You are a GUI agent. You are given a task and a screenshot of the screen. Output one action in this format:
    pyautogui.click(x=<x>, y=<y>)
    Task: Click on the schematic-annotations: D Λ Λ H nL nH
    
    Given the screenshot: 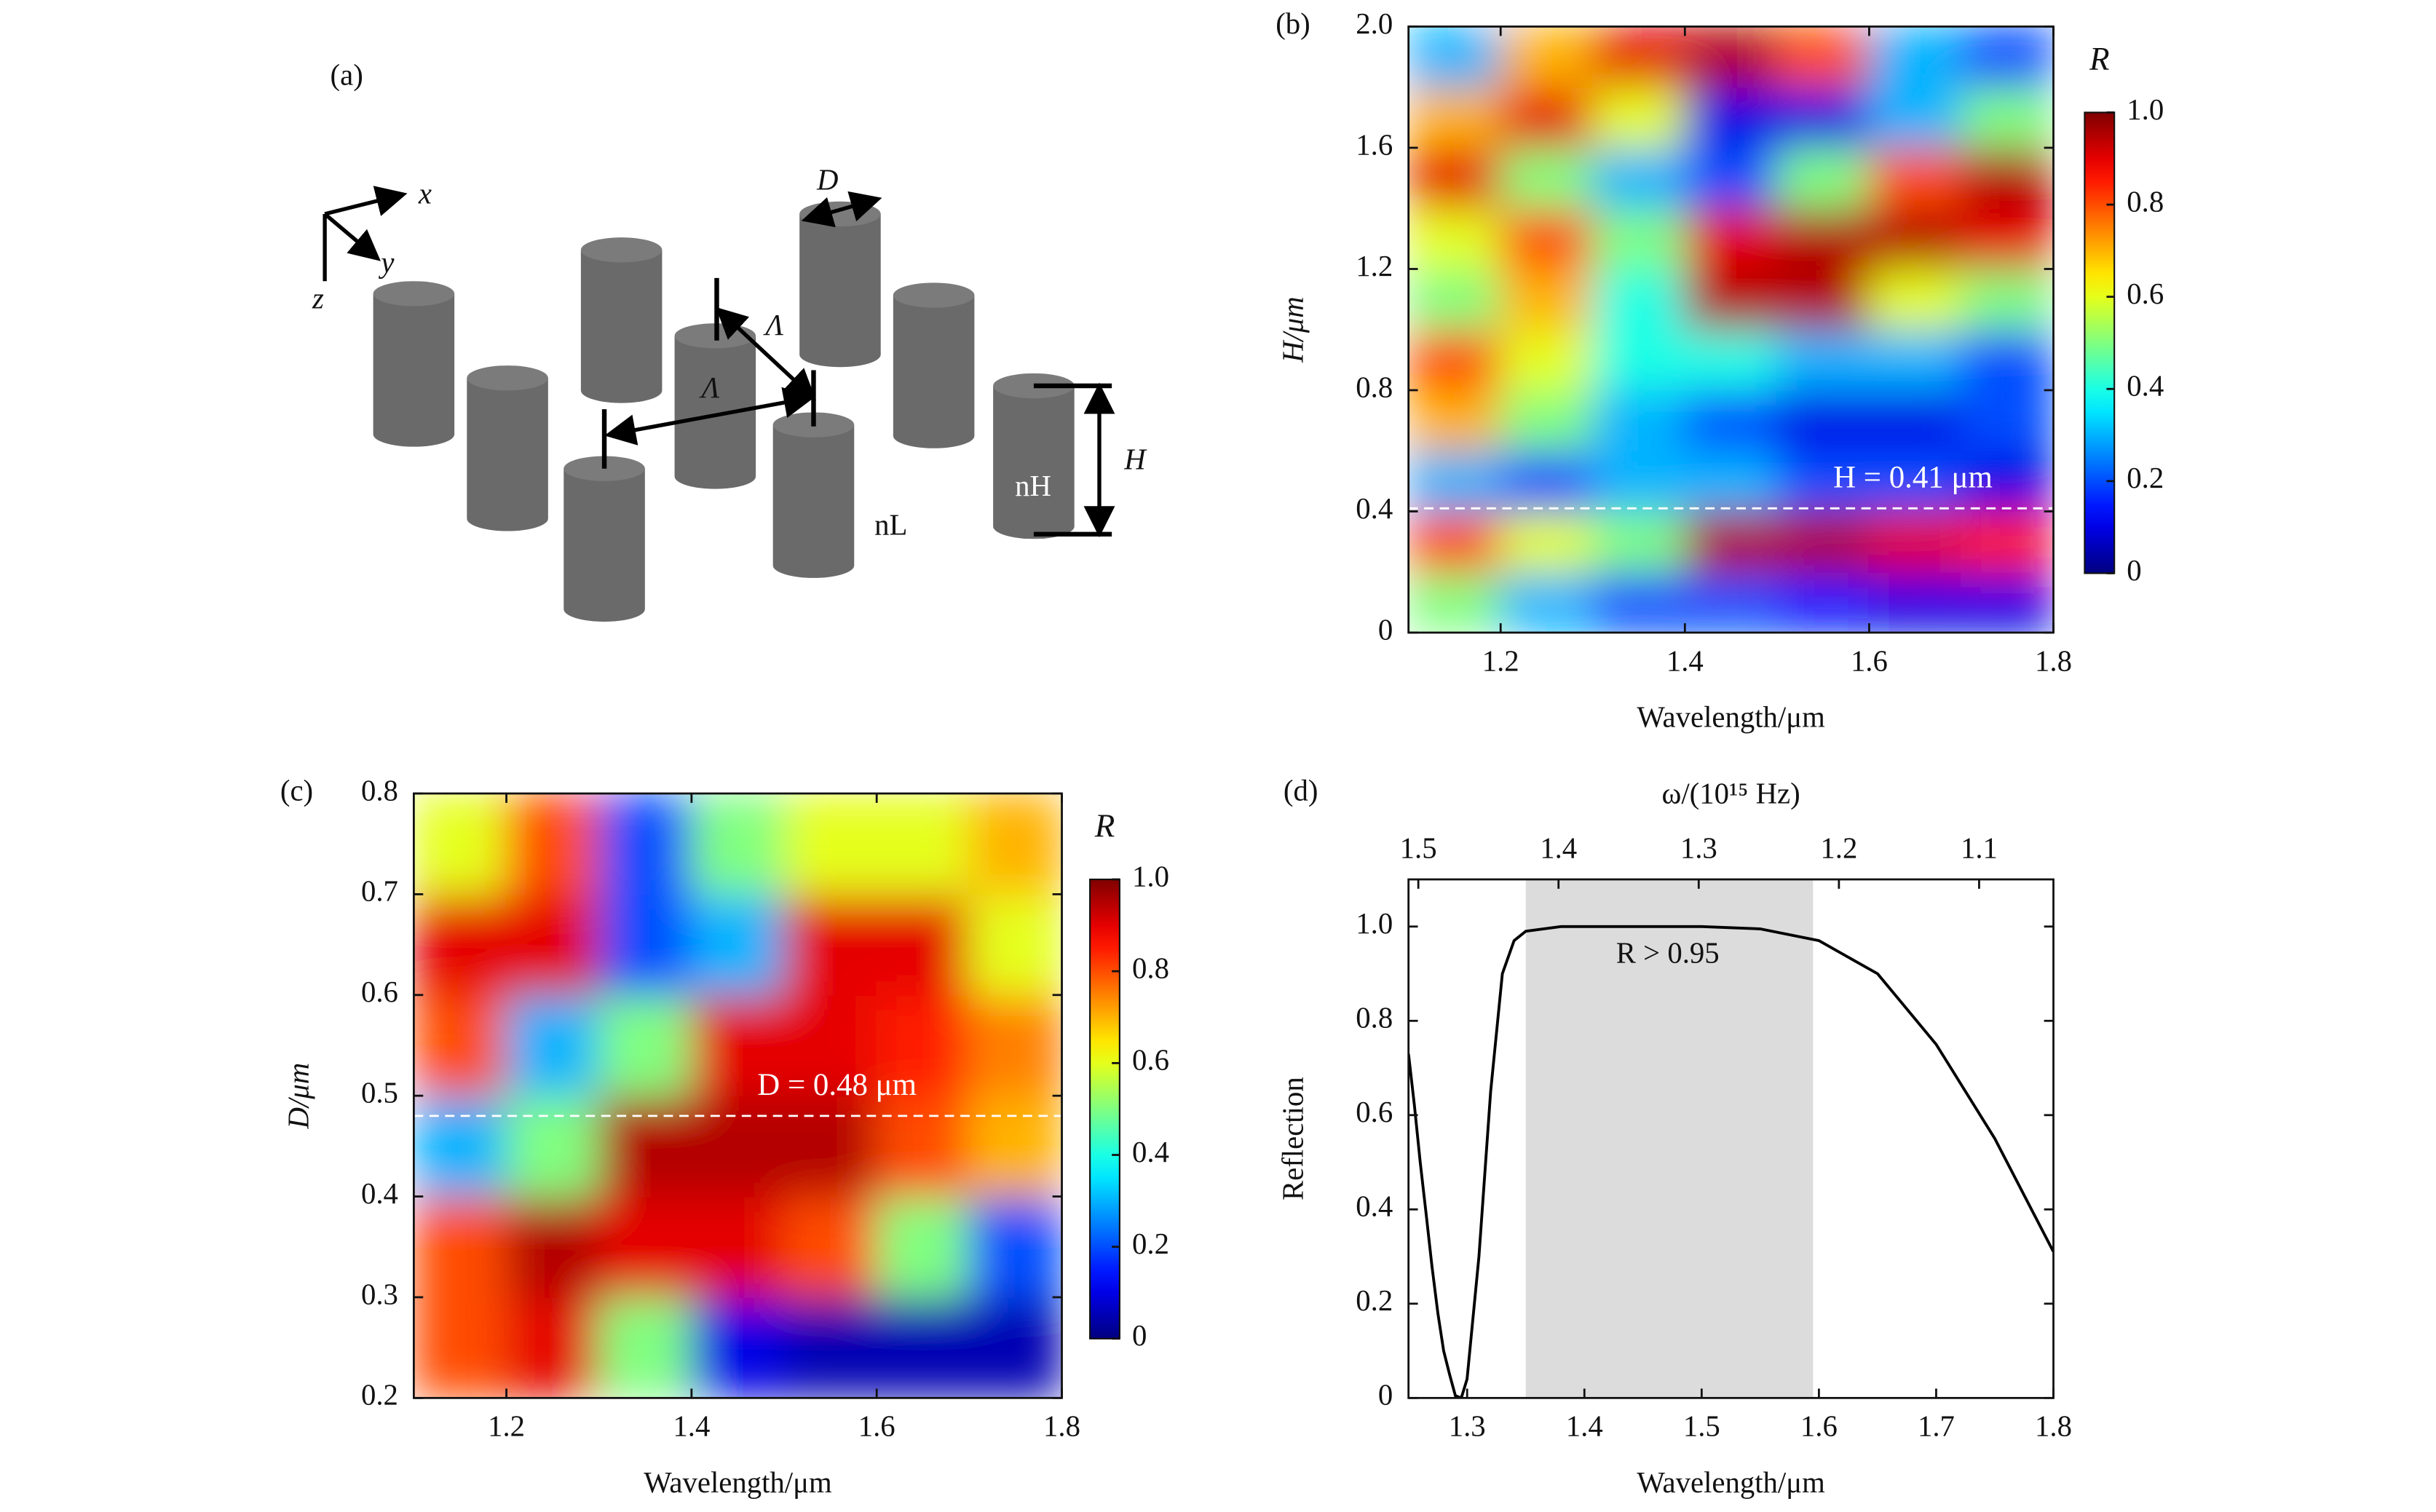 What is the action you would take?
    pyautogui.click(x=874, y=352)
    